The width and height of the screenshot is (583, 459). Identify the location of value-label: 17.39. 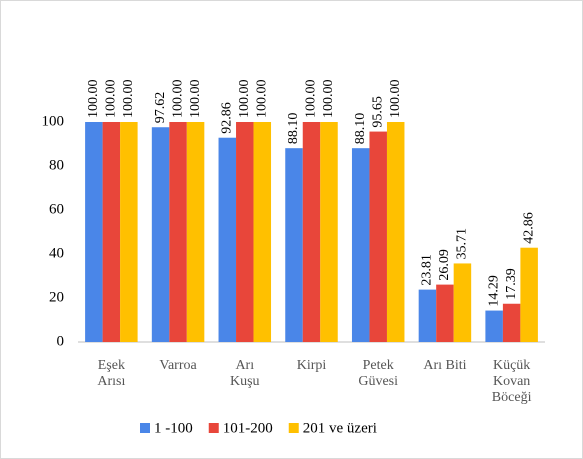
(511, 283).